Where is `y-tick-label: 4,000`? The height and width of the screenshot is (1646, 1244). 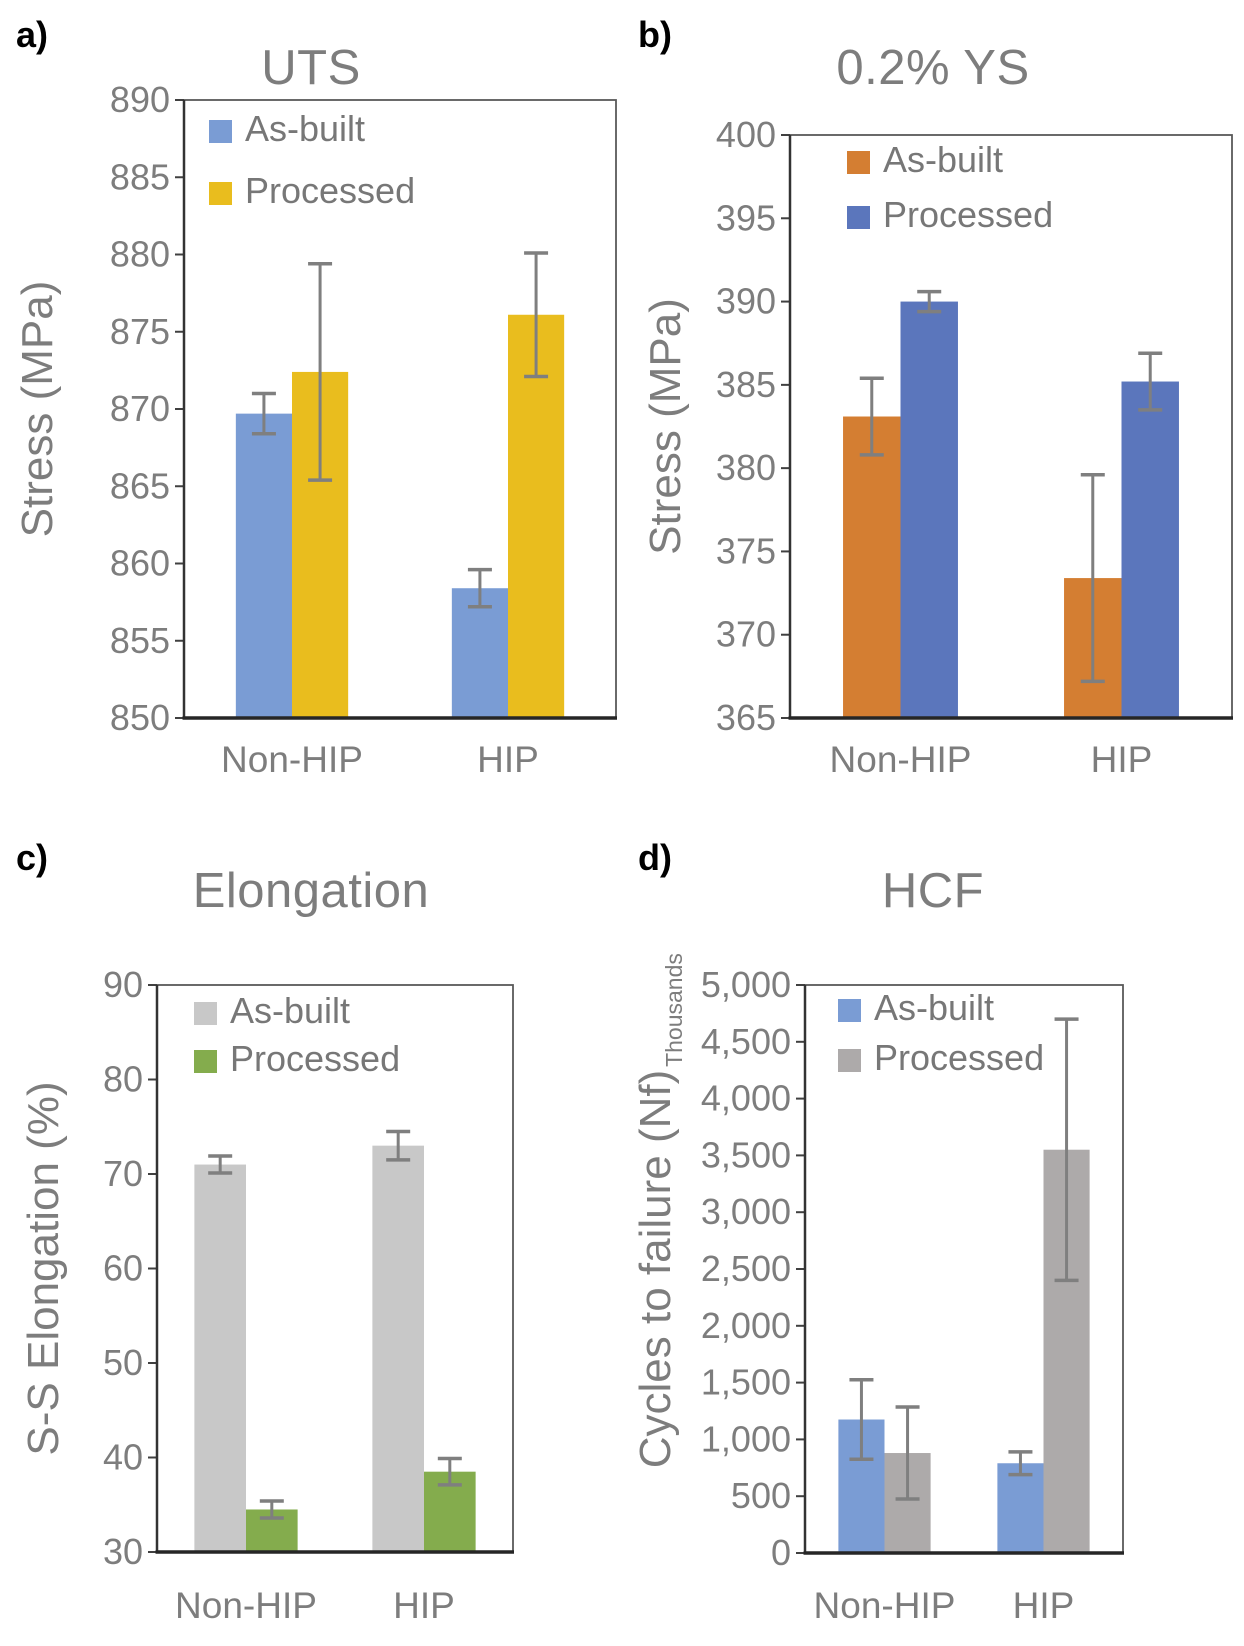 y-tick-label: 4,000 is located at coordinates (746, 1098).